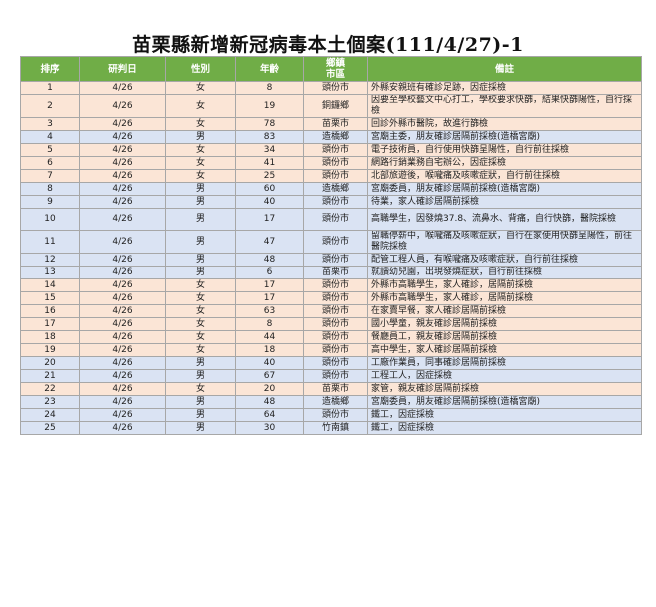  Describe the element at coordinates (50, 337) in the screenshot. I see `cell-no: 18` at that location.